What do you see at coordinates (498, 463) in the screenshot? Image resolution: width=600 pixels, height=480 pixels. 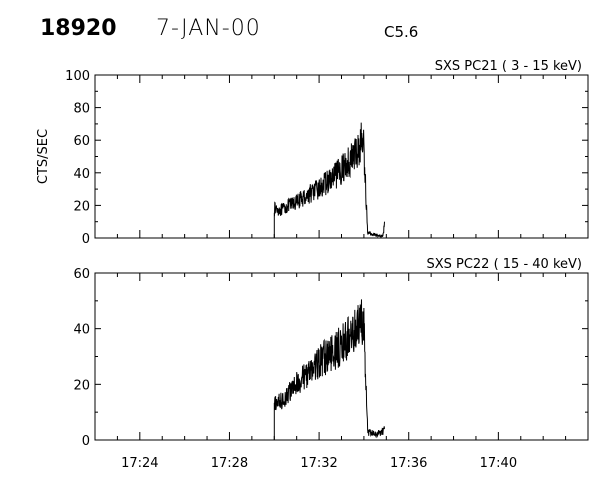 I see `x-tick-label: 17:40` at bounding box center [498, 463].